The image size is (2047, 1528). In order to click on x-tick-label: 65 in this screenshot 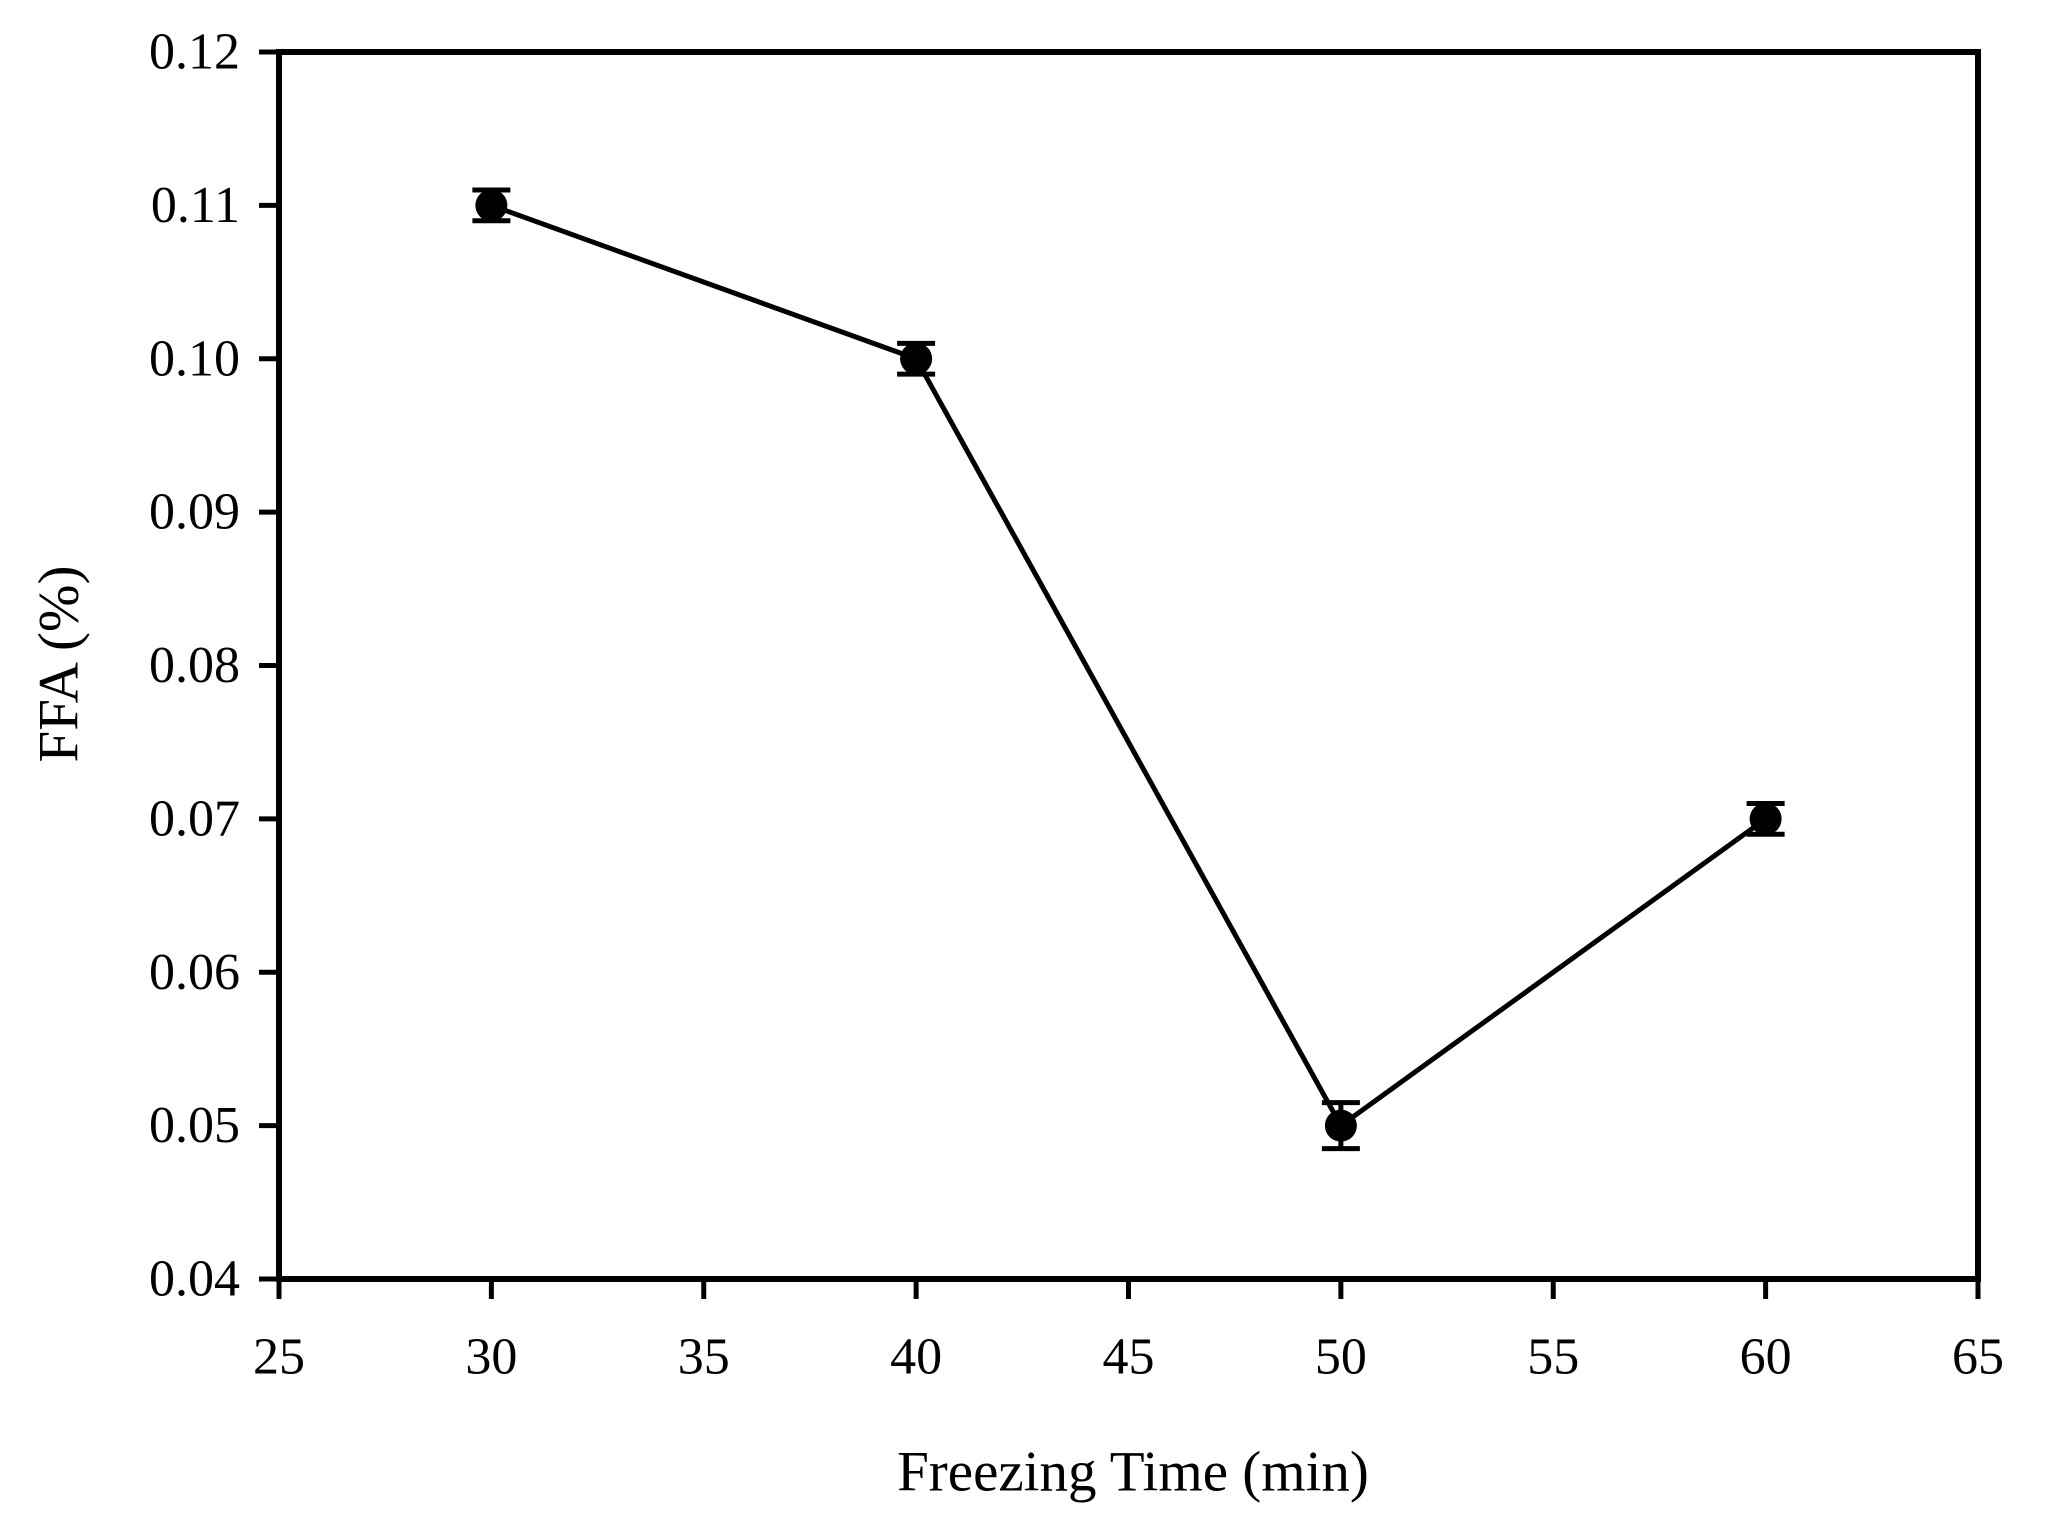, I will do `click(1978, 1357)`.